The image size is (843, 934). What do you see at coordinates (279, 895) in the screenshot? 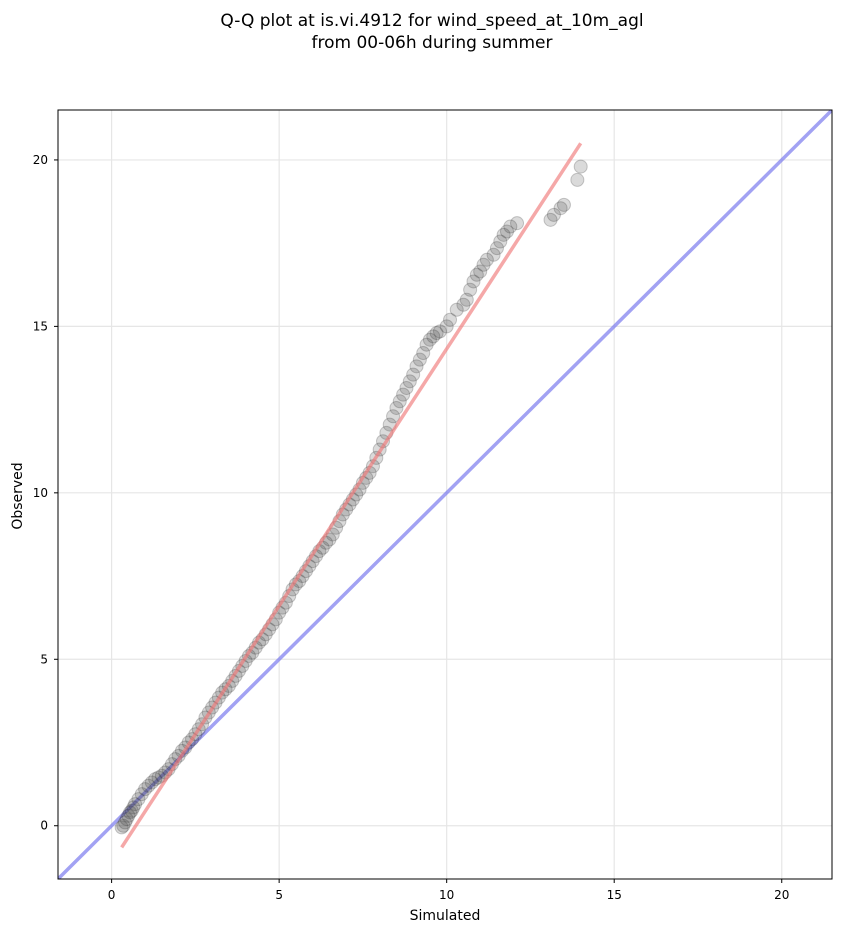
I see `x-tick-label: 5` at bounding box center [279, 895].